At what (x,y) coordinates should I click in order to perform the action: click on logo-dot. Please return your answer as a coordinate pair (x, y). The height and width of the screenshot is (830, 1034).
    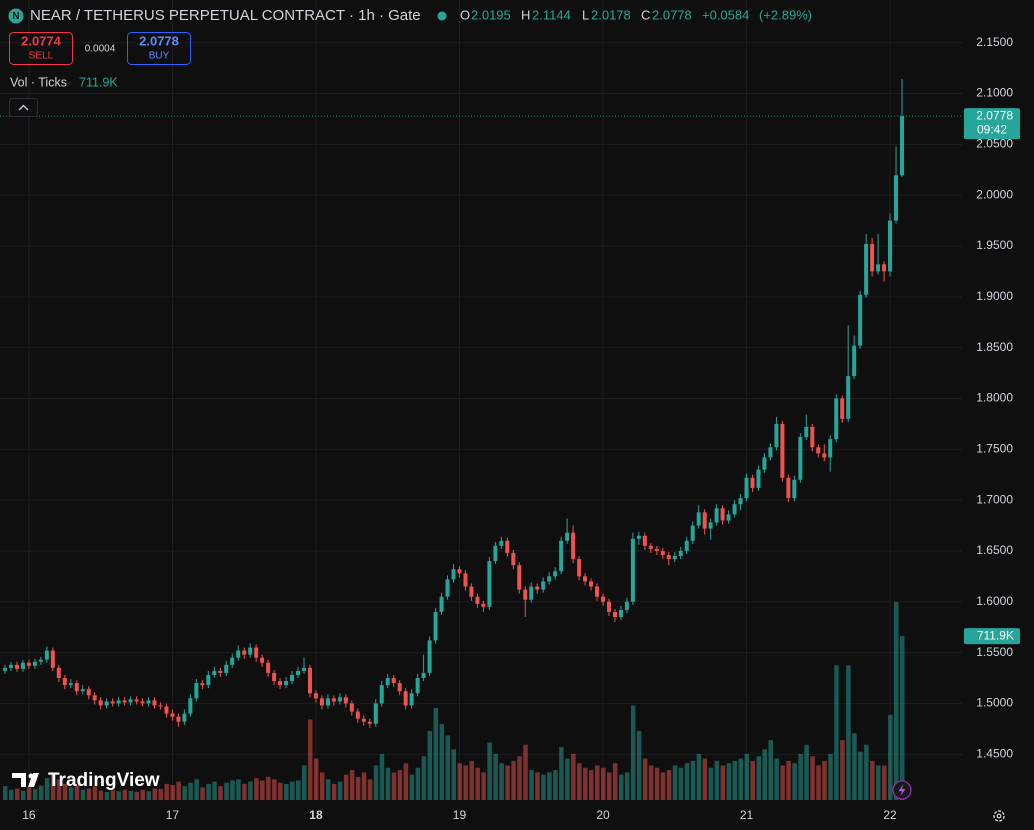
    Looking at the image, I should click on (31, 776).